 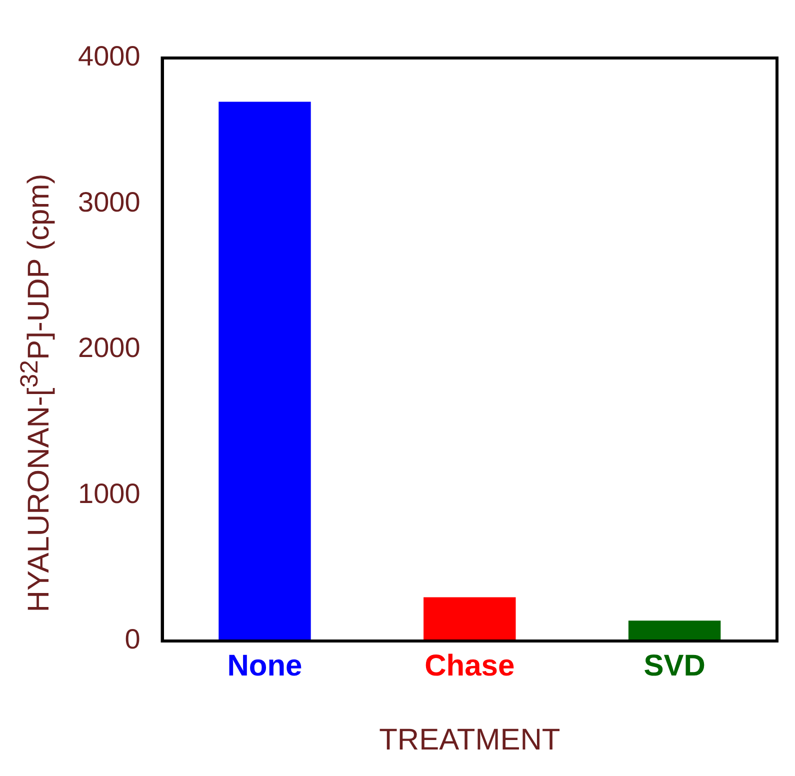 What do you see at coordinates (109, 56) in the screenshot?
I see `y-tick-label: 4000` at bounding box center [109, 56].